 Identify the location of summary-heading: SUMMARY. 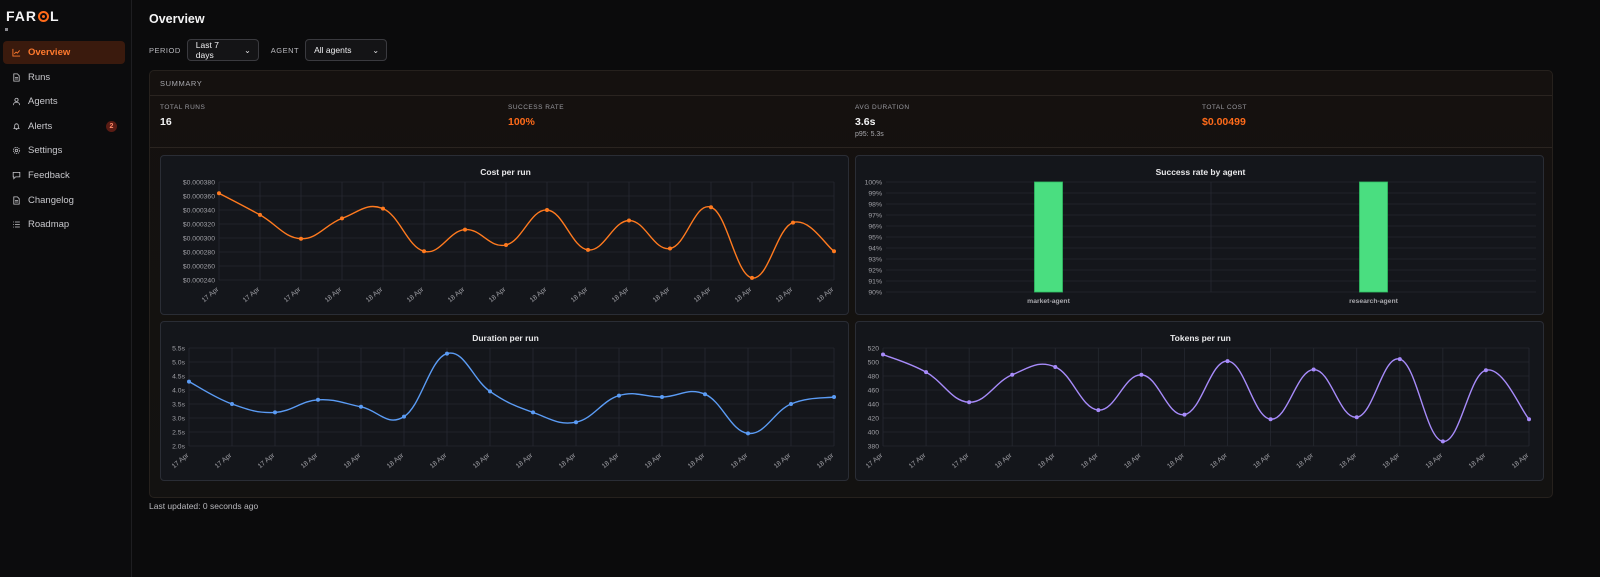
(851, 83).